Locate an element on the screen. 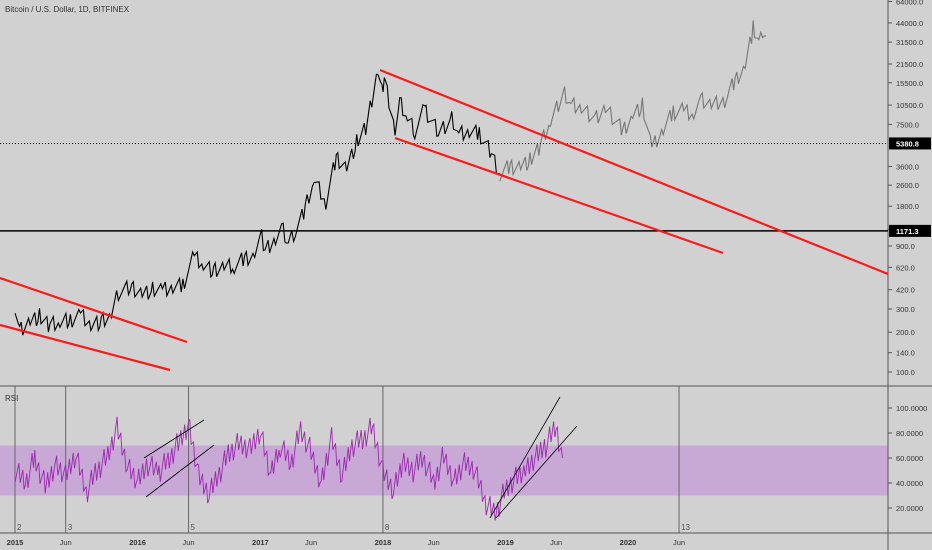 The height and width of the screenshot is (550, 932). time-tick-label: 2016 is located at coordinates (137, 542).